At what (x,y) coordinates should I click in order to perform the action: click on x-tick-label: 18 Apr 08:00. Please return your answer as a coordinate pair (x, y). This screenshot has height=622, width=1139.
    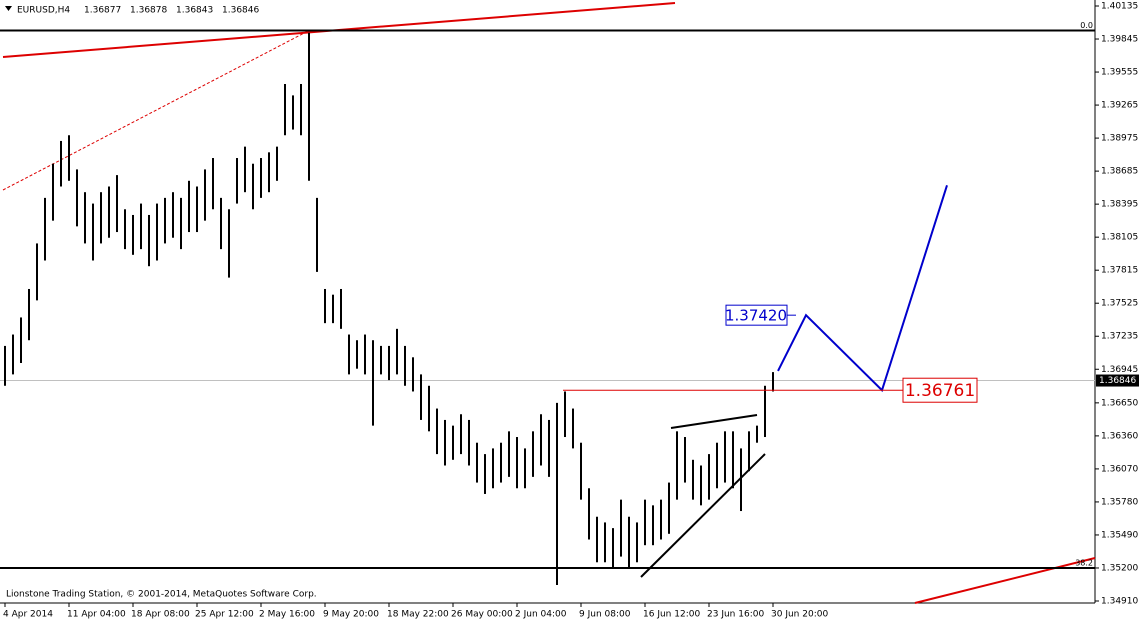
    Looking at the image, I should click on (160, 615).